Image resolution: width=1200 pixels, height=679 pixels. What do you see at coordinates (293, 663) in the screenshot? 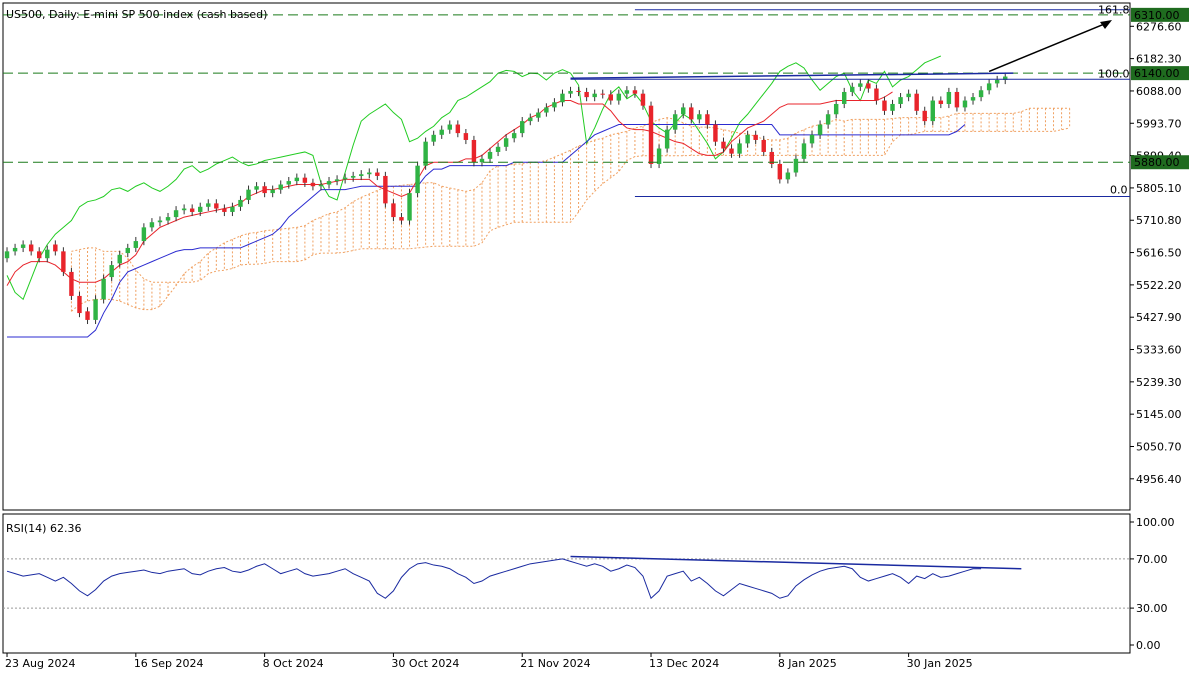
I see `x-tick-label: 8 Oct 2024` at bounding box center [293, 663].